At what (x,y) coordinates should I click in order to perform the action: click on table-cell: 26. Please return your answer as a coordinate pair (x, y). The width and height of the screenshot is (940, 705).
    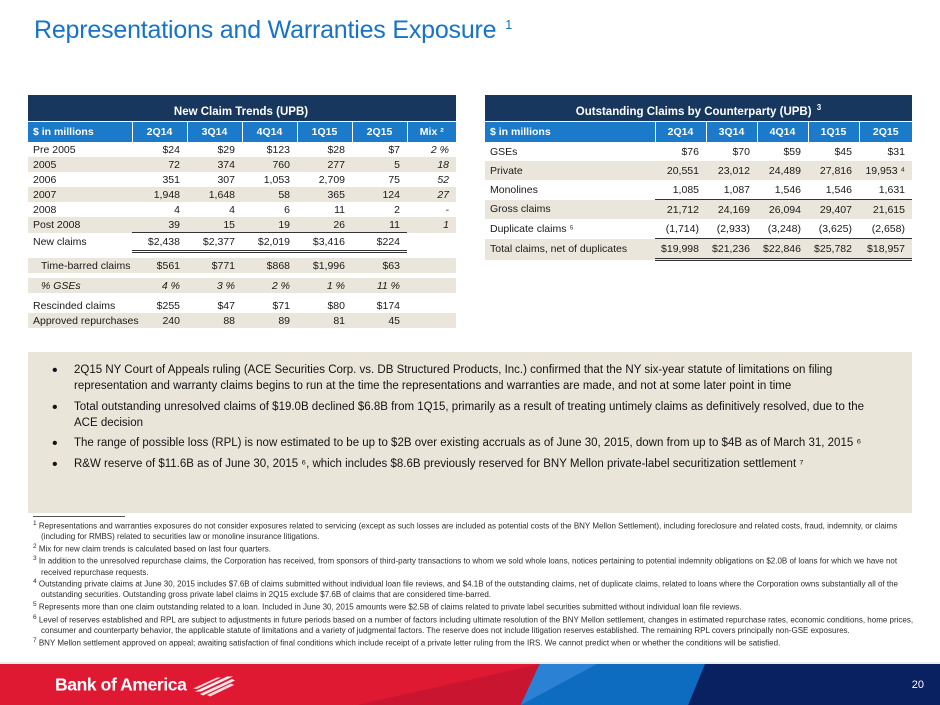
    Looking at the image, I should click on (339, 224).